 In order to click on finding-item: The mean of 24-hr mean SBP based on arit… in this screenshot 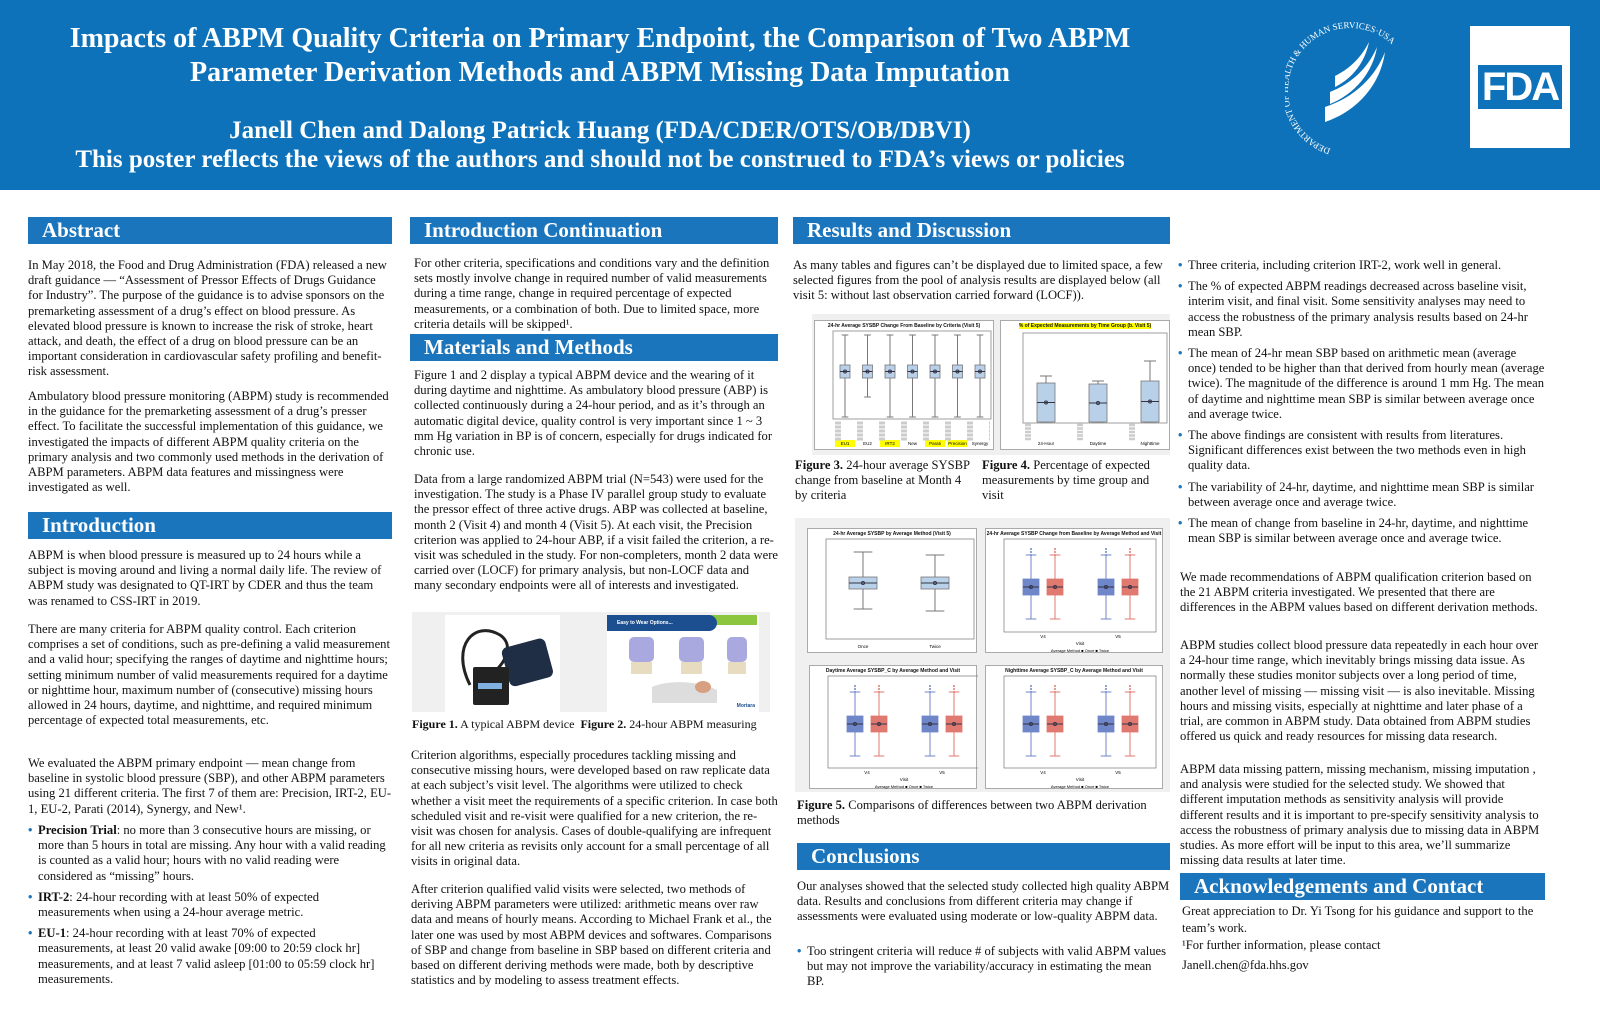, I will do `click(1361, 384)`.